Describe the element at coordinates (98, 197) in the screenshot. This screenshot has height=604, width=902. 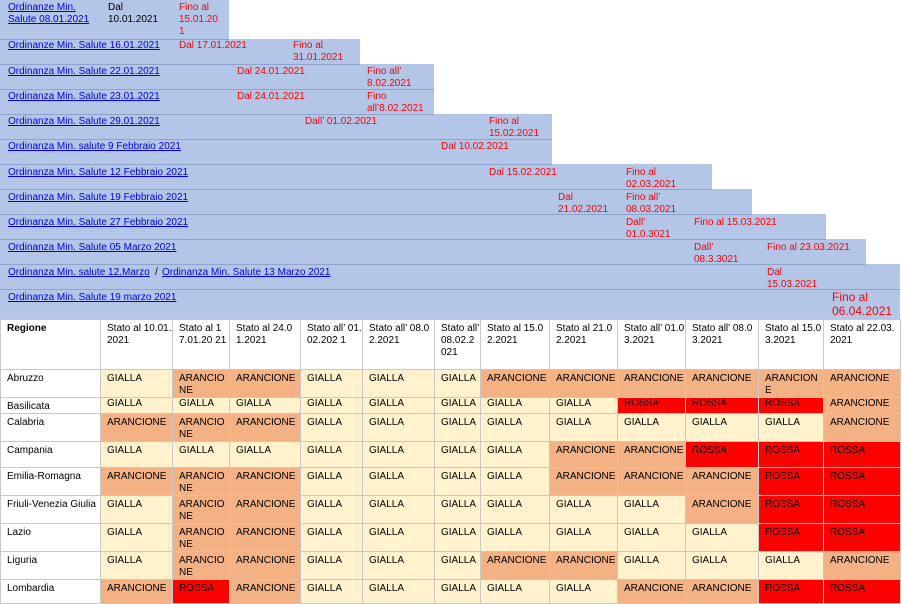
I see `ordinance-link: Ordinanza Min. Salute 19 Febbraio 2021` at that location.